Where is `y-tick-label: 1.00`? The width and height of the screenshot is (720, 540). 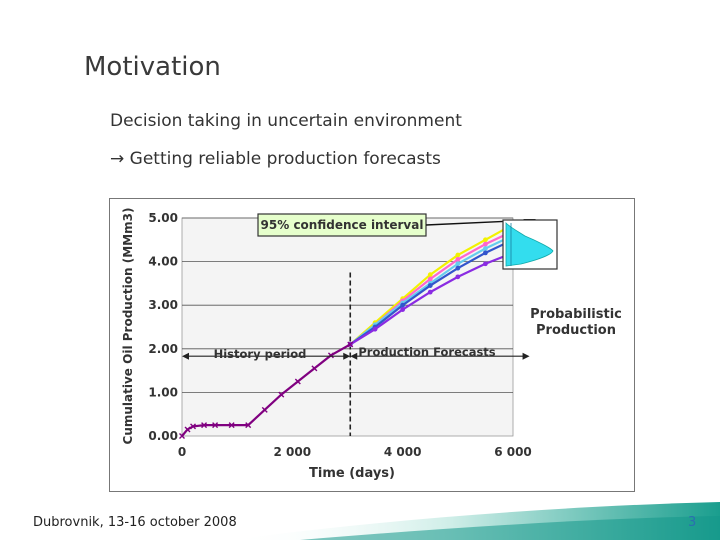
y-tick-label: 1.00 is located at coordinates (163, 392).